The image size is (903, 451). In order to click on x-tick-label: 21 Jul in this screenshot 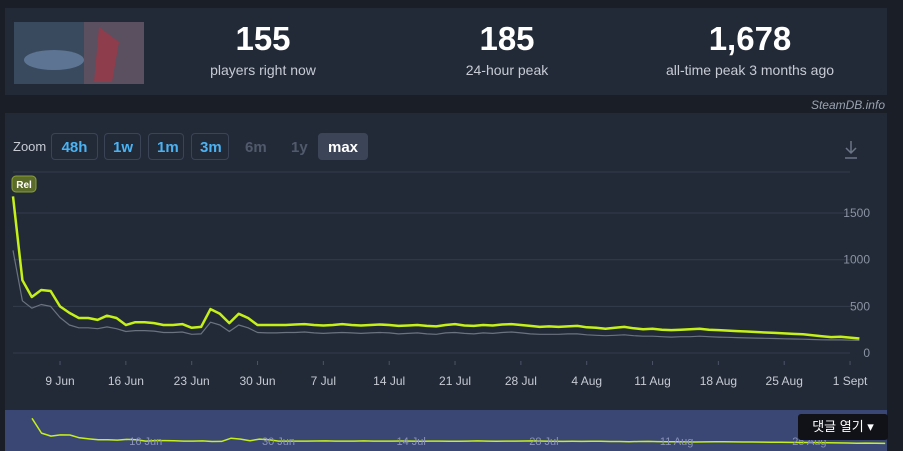, I will do `click(455, 381)`.